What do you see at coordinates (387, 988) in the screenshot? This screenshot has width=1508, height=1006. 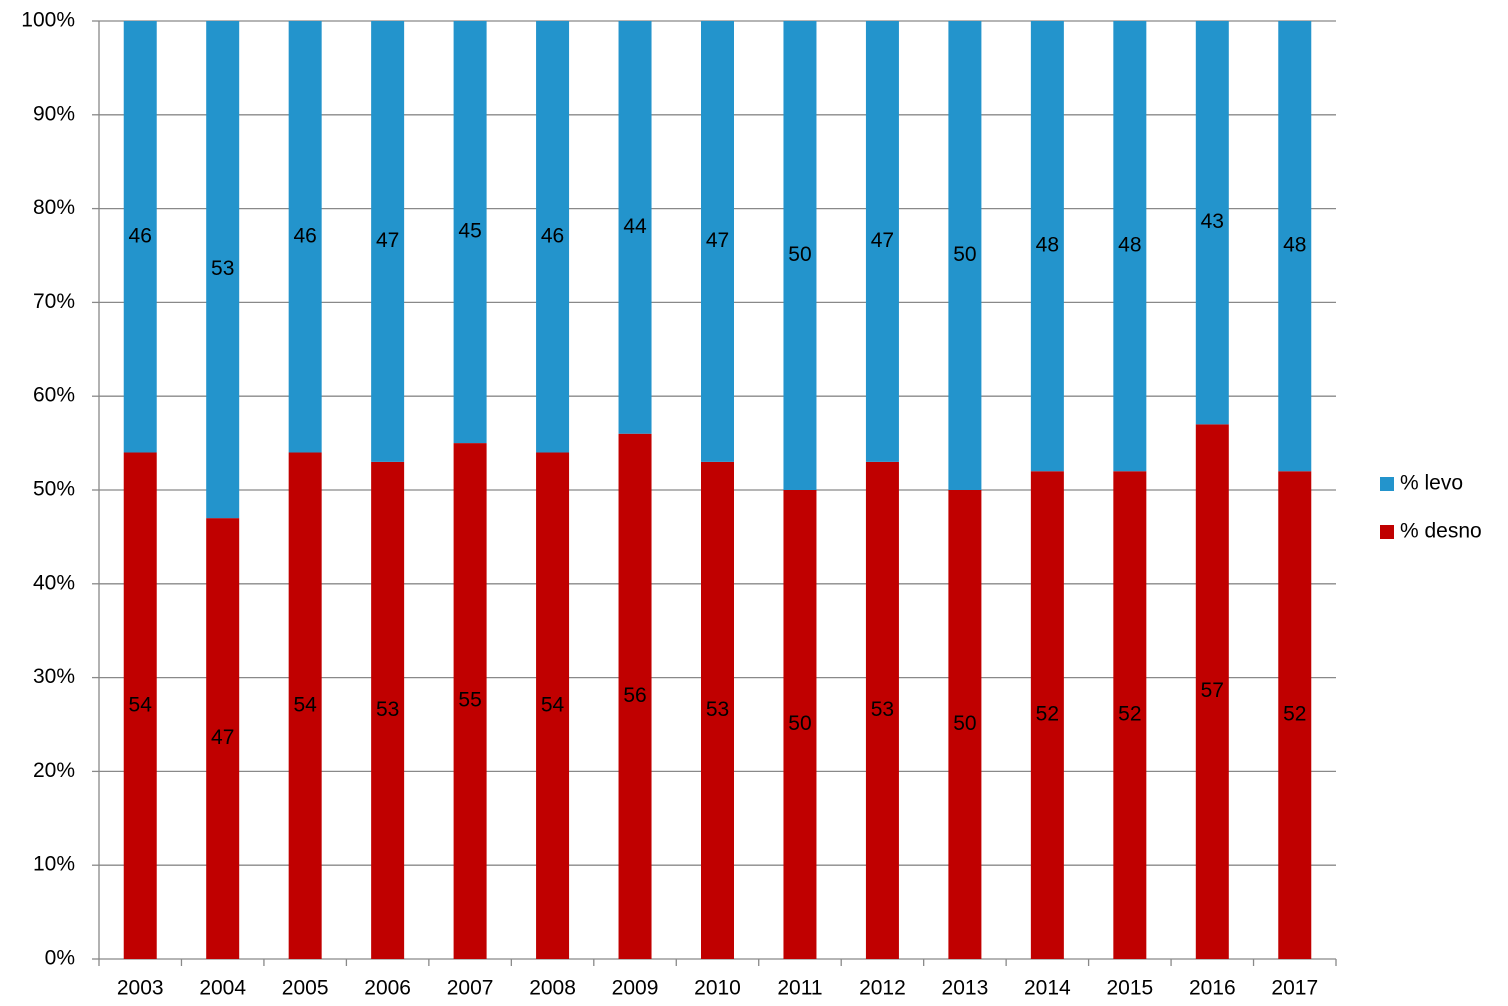 I see `x-tick-label: 2006` at bounding box center [387, 988].